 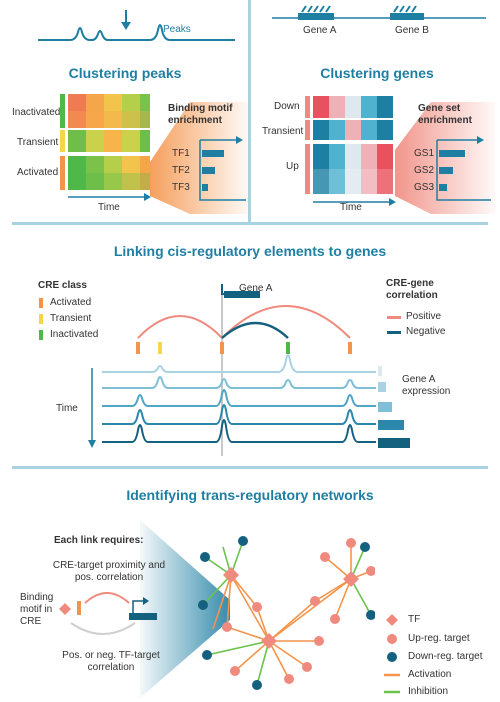 What do you see at coordinates (109, 207) in the screenshot?
I see `time-label-peaks: Time` at bounding box center [109, 207].